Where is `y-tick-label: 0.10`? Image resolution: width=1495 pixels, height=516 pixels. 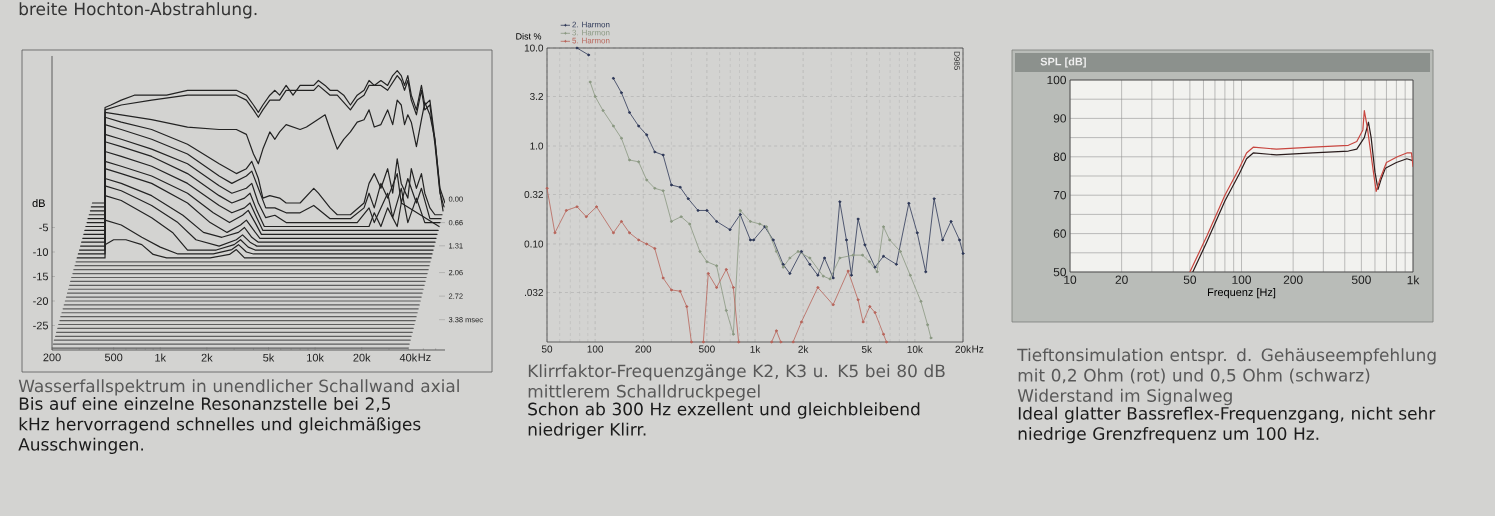
y-tick-label: 0.10 is located at coordinates (534, 244).